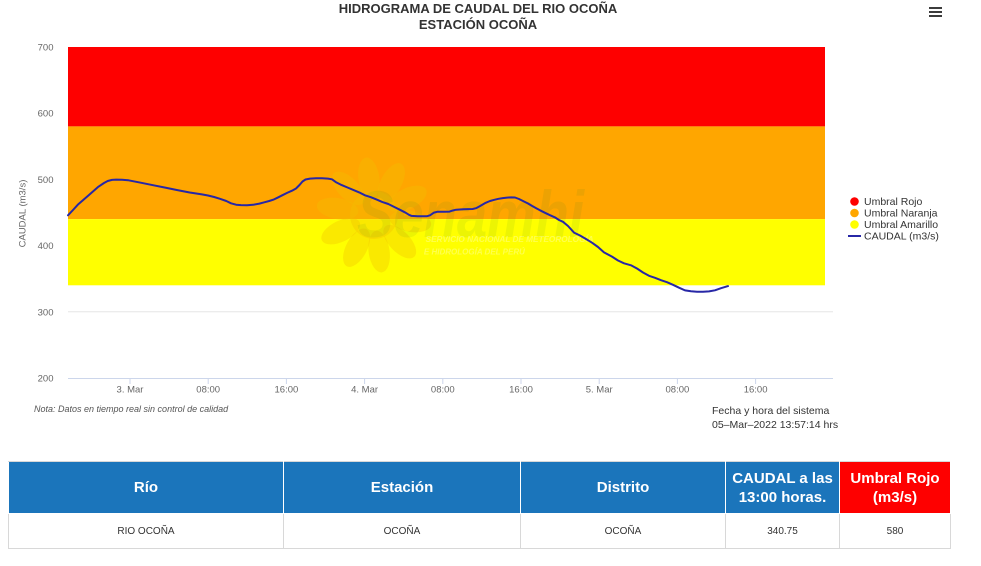  Describe the element at coordinates (510, 239) in the screenshot. I see `svg-text:SERVICIO NACIONAL DE METEOROLO: SERVICIO NACIONAL DE METEOROLOGÍA` at that location.